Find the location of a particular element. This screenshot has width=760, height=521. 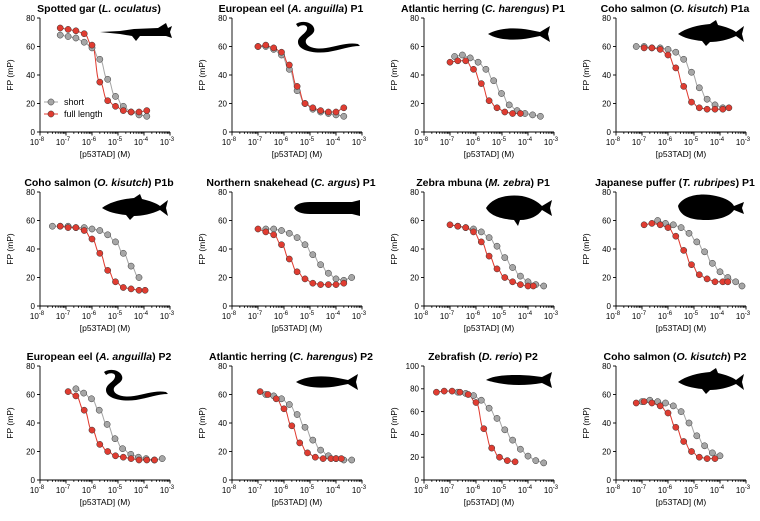

y-tick-label: 80 is located at coordinates (30, 18).